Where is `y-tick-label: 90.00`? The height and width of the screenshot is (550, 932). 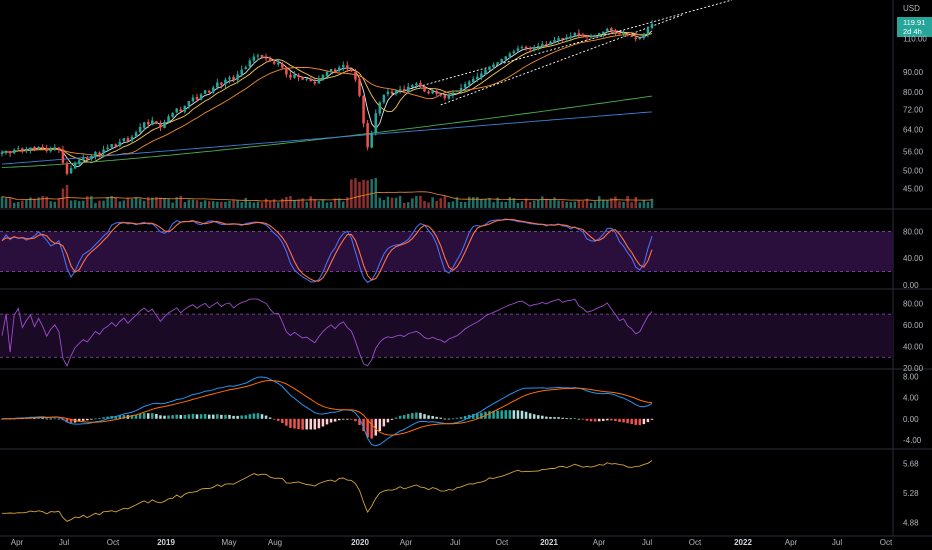
y-tick-label: 90.00 is located at coordinates (913, 72).